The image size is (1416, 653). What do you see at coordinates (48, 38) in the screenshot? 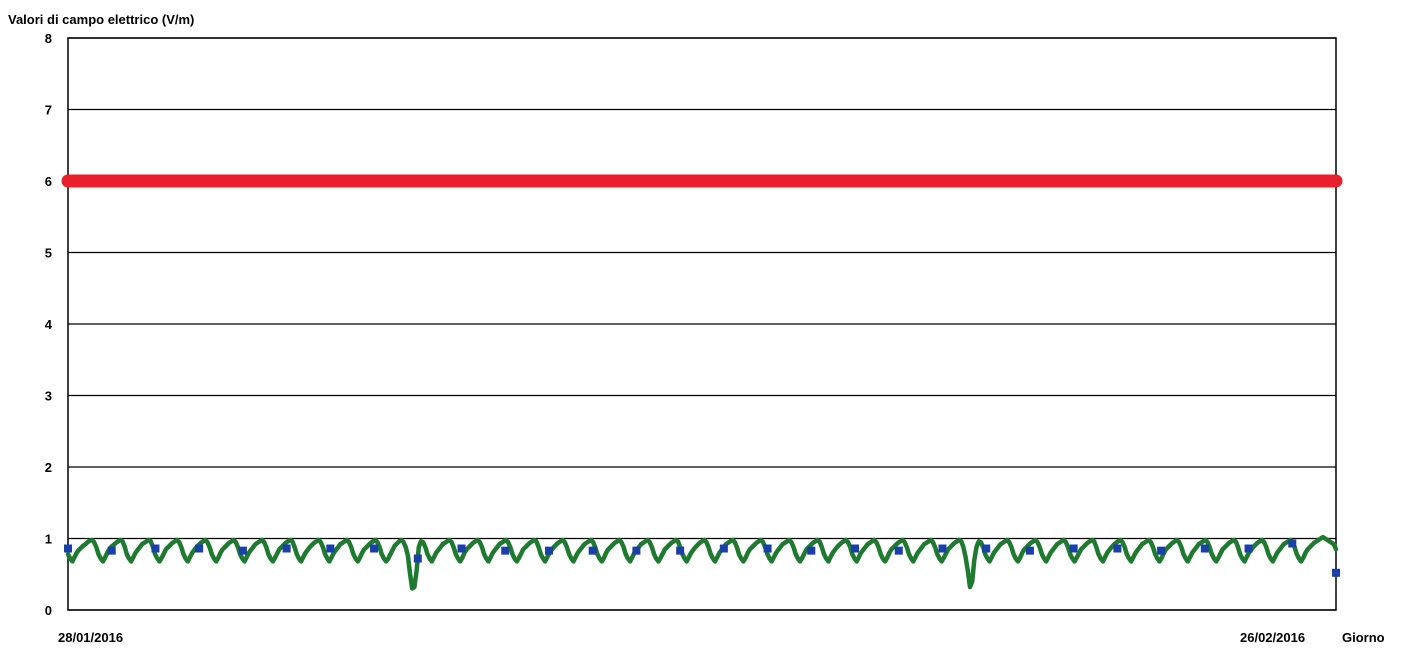
I see `y-tick-label-8: 8` at bounding box center [48, 38].